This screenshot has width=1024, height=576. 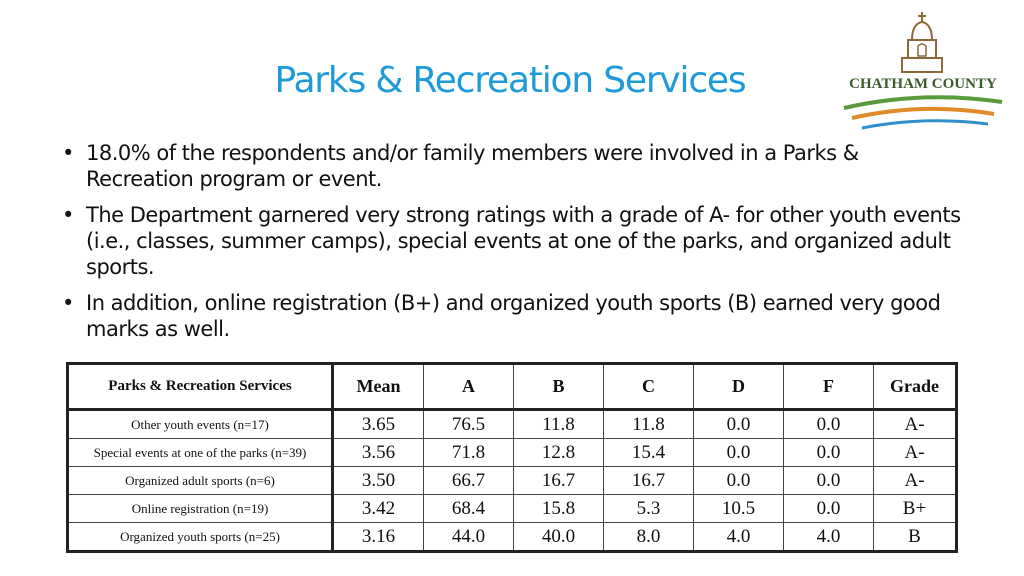 I want to click on header-mean: Mean, so click(x=378, y=386).